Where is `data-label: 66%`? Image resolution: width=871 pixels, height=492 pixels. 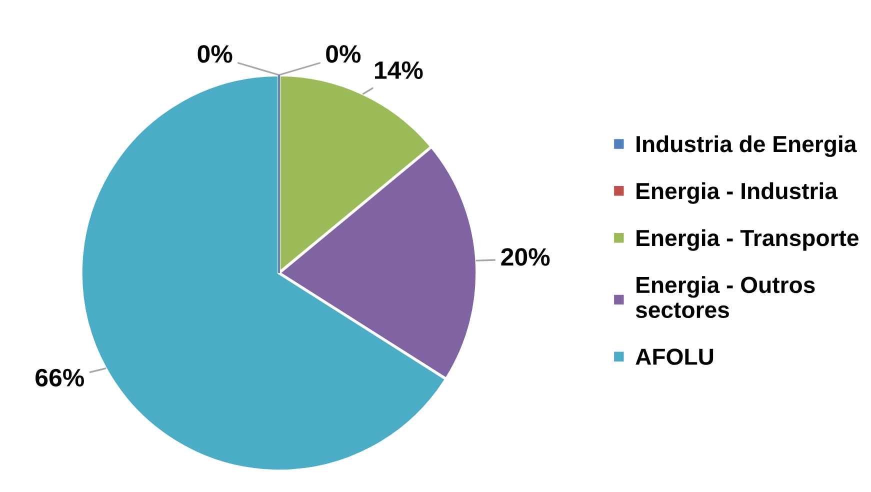 data-label: 66% is located at coordinates (60, 377).